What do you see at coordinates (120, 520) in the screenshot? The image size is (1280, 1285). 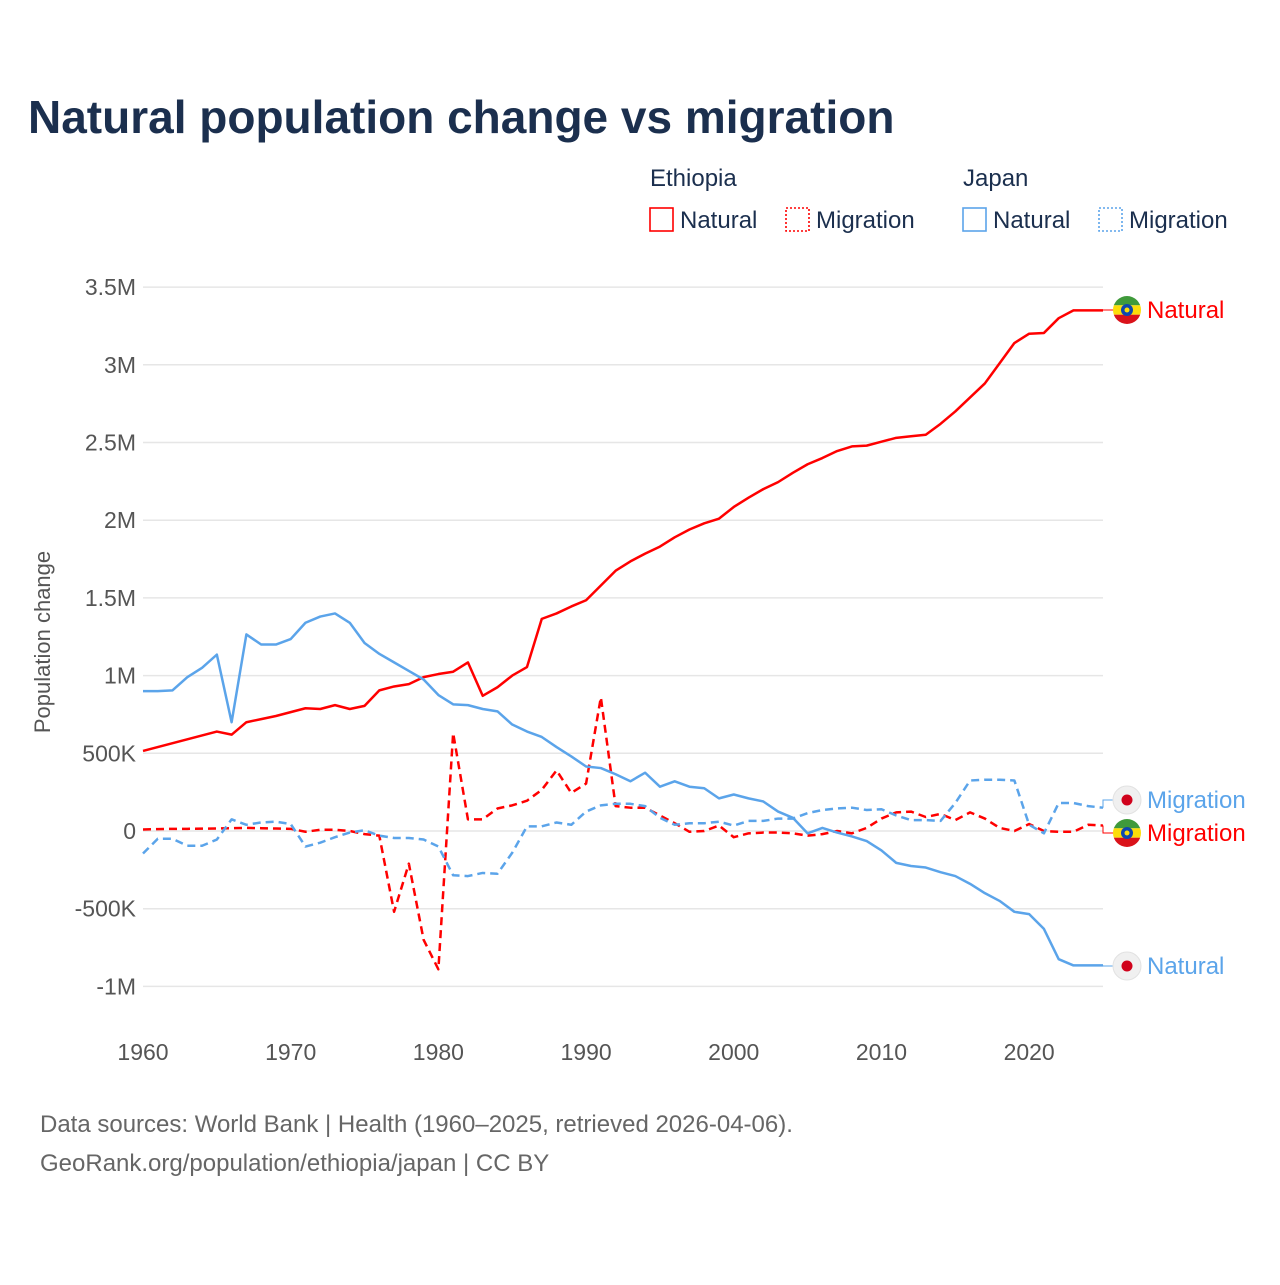 I see `y-tick-label: 2M` at bounding box center [120, 520].